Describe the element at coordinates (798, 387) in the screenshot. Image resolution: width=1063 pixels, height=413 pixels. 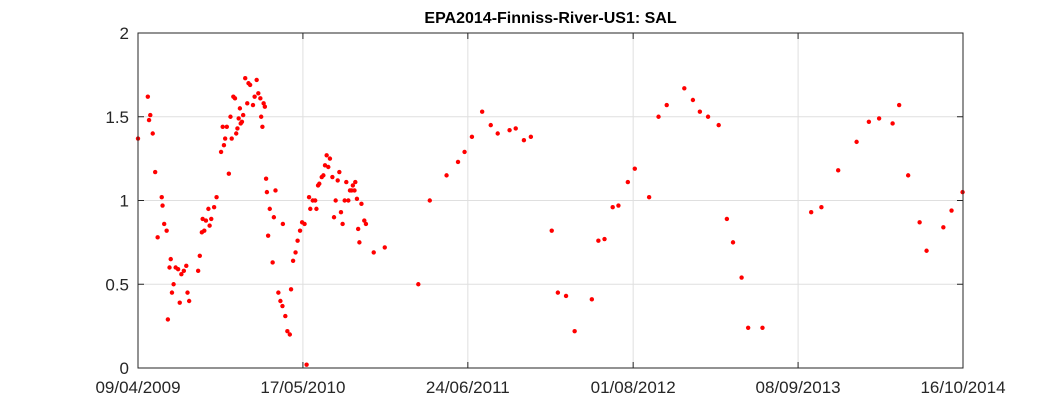
I see `x-tick-label: 08/09/2013` at that location.